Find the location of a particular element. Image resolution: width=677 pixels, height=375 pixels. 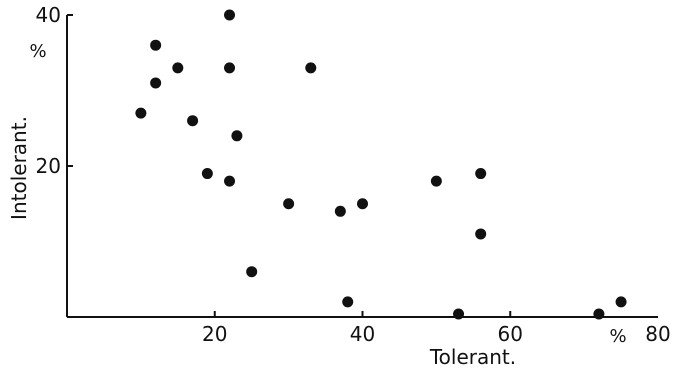

x-tick-label: 60 is located at coordinates (510, 334).